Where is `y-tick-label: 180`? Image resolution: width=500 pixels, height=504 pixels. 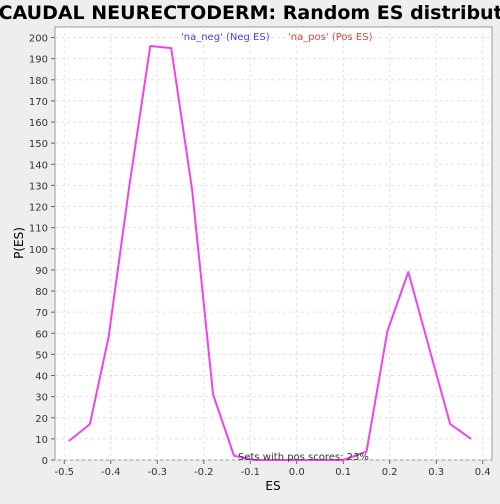
y-tick-label: 180 is located at coordinates (38, 81).